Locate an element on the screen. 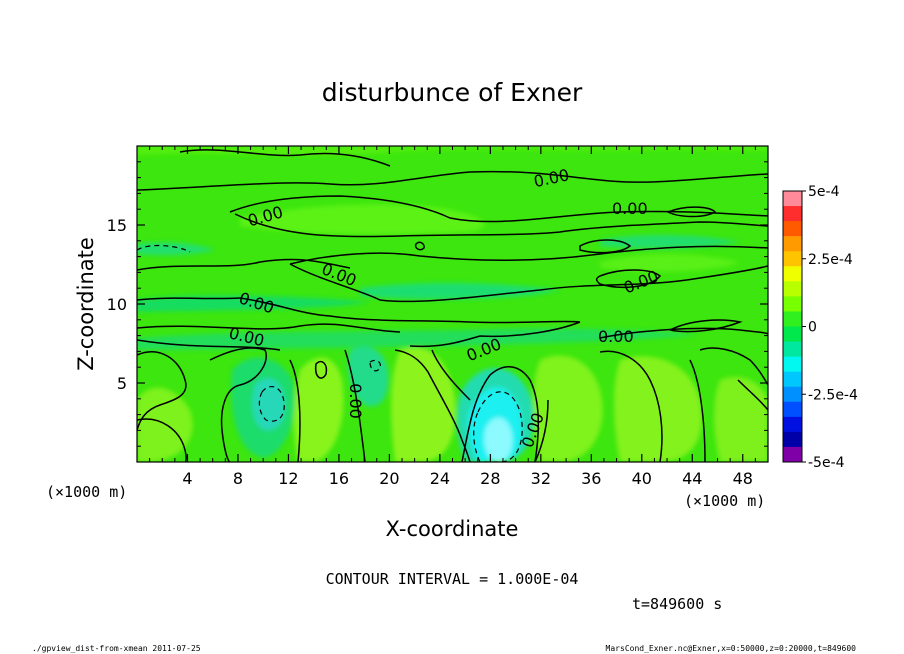 This screenshot has width=904, height=654. x-tick-label: 16 is located at coordinates (339, 478).